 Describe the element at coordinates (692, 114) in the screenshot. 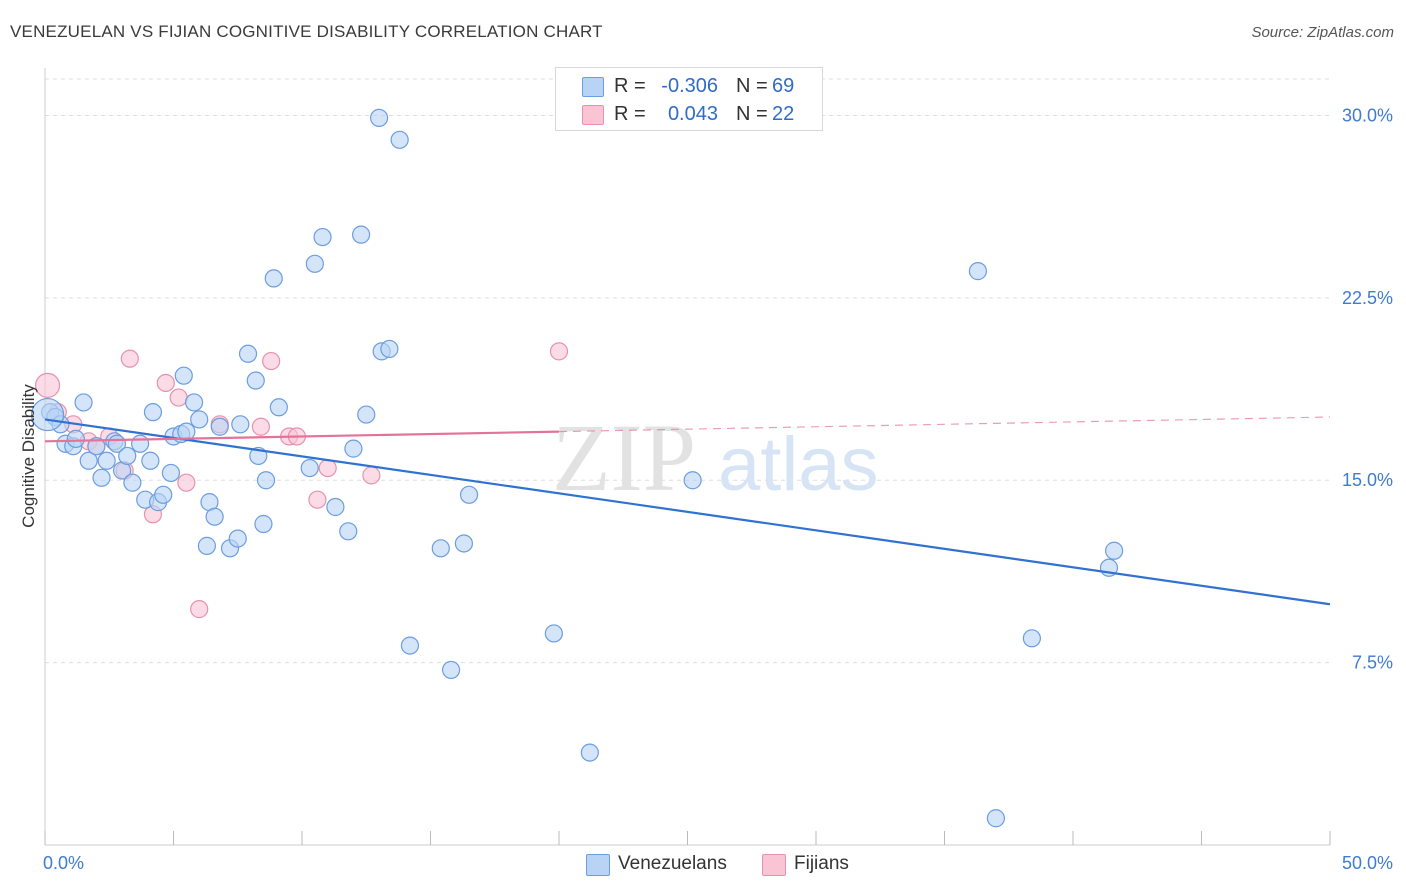

I see `r-value: 0.043` at that location.